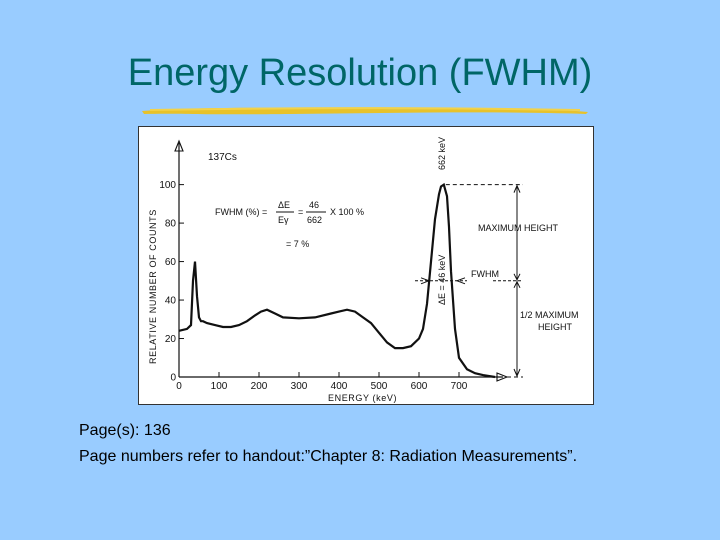 Image resolution: width=720 pixels, height=540 pixels. Describe the element at coordinates (125, 430) in the screenshot. I see `page-reference: Page(s): 136` at that location.